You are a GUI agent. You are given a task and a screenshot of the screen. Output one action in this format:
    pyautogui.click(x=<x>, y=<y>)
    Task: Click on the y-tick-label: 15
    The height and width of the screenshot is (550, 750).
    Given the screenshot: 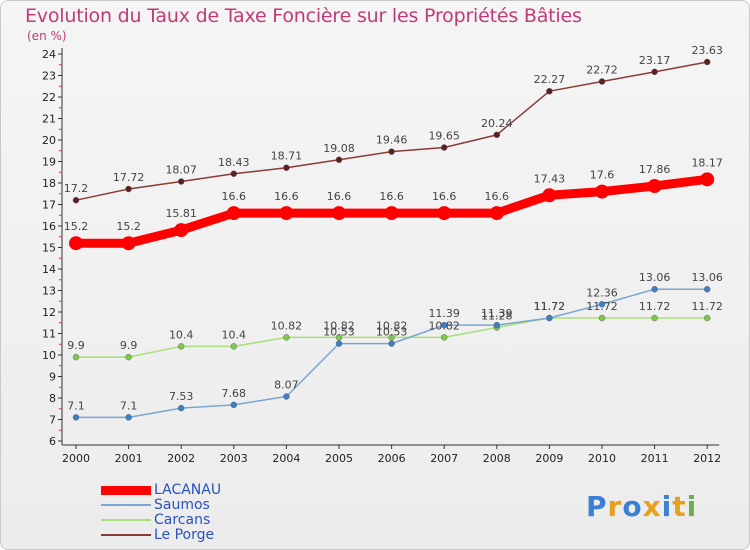 What is the action you would take?
    pyautogui.click(x=49, y=248)
    